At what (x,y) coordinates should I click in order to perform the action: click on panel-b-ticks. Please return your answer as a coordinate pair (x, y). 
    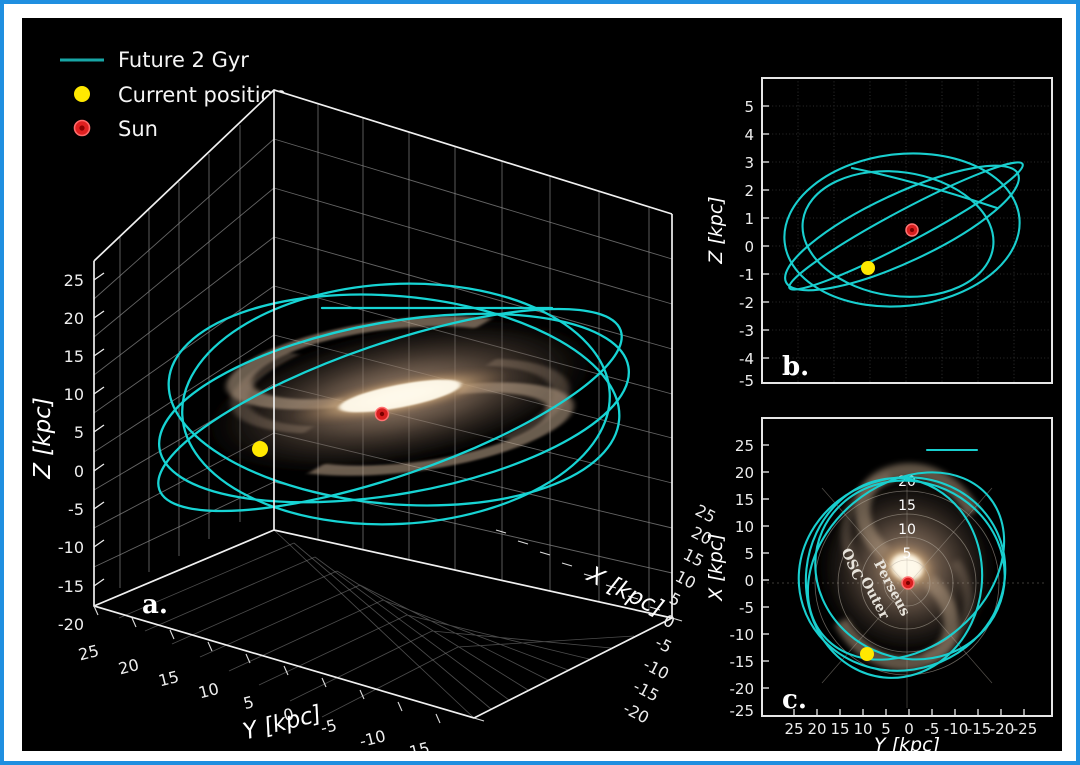
    Looking at the image, I should click on (765, 232).